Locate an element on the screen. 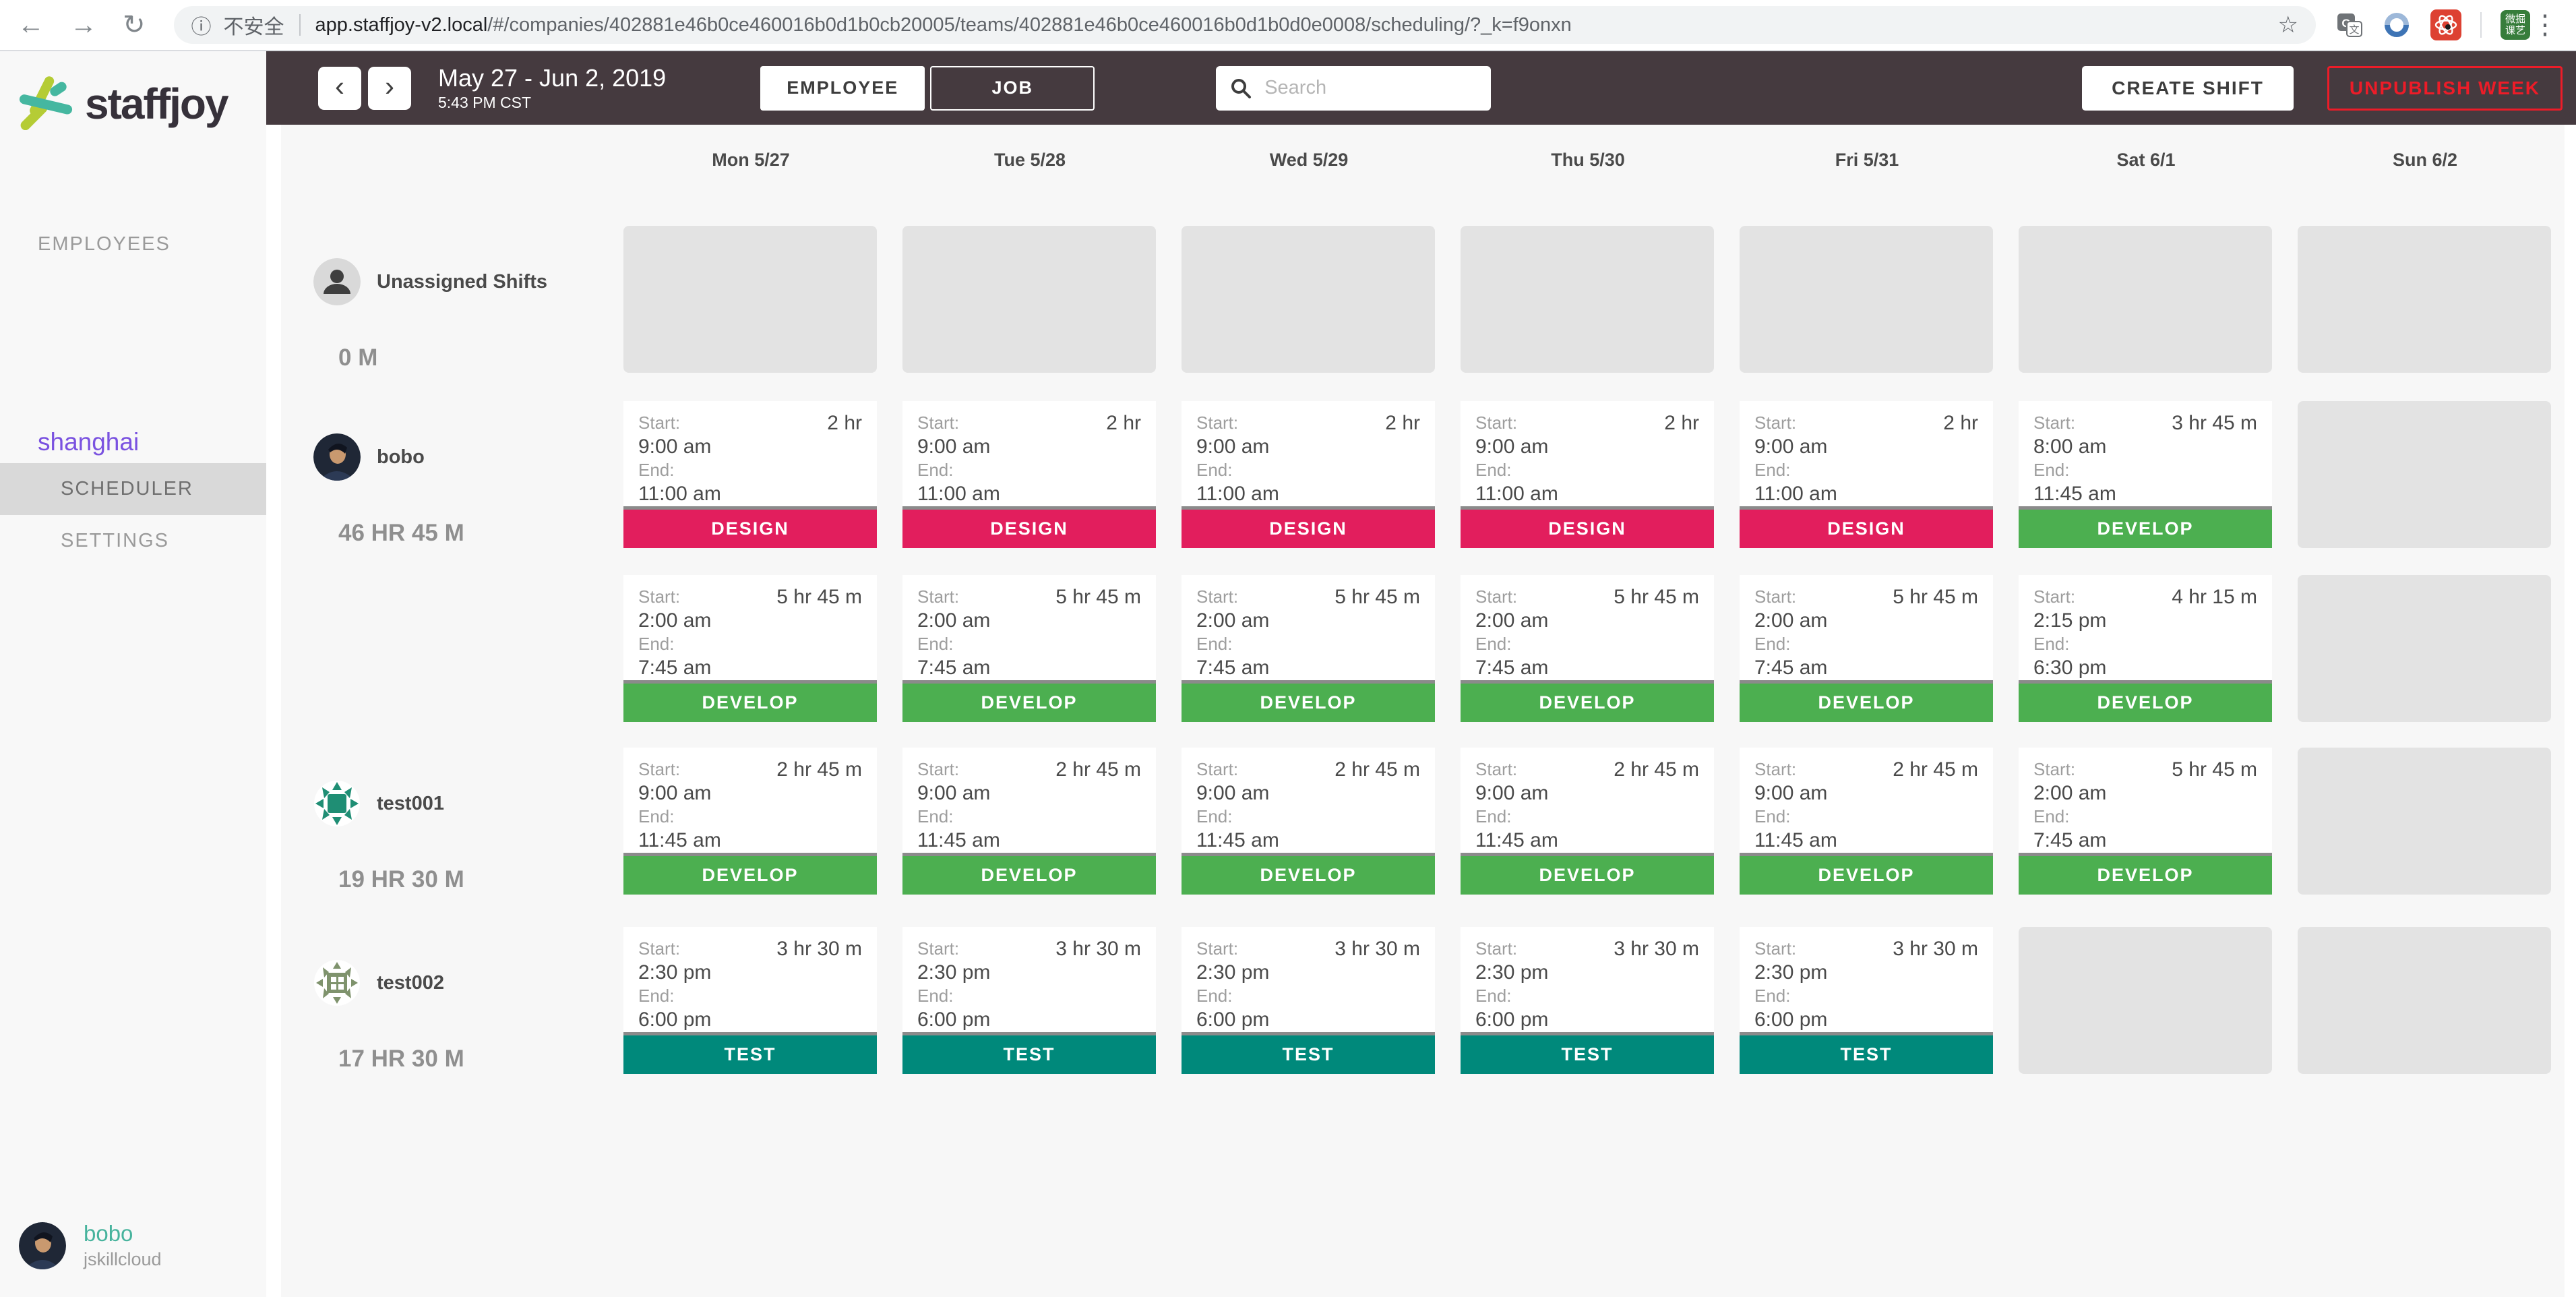 Image resolution: width=2576 pixels, height=1297 pixels. next-week-button: › is located at coordinates (389, 88).